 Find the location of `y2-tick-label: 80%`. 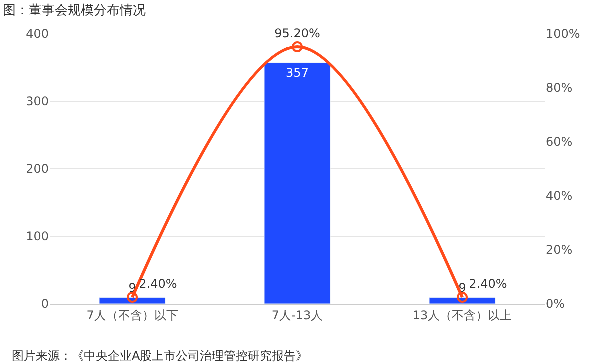

y2-tick-label: 80% is located at coordinates (559, 88).